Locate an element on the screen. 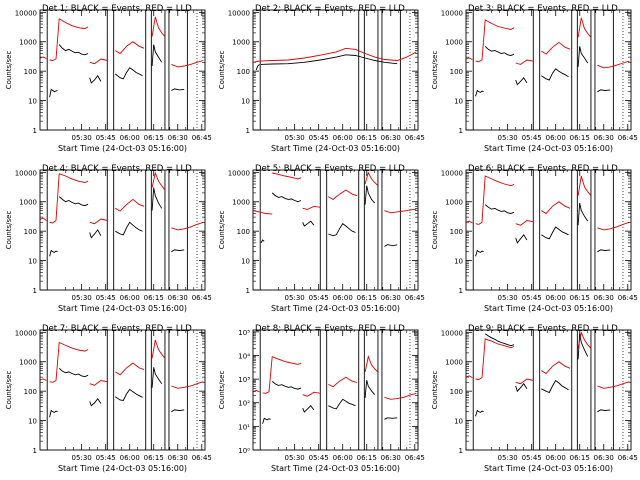  plot-frame is located at coordinates (122, 390).